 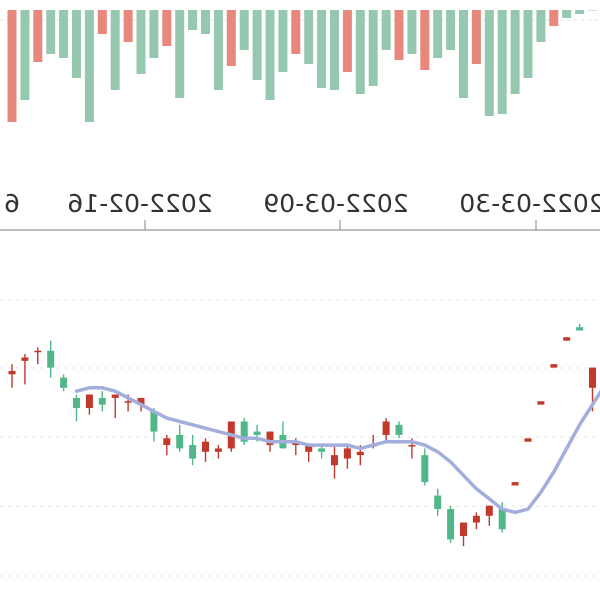 I want to click on x-tick-label-group: 6, so click(x=12, y=203).